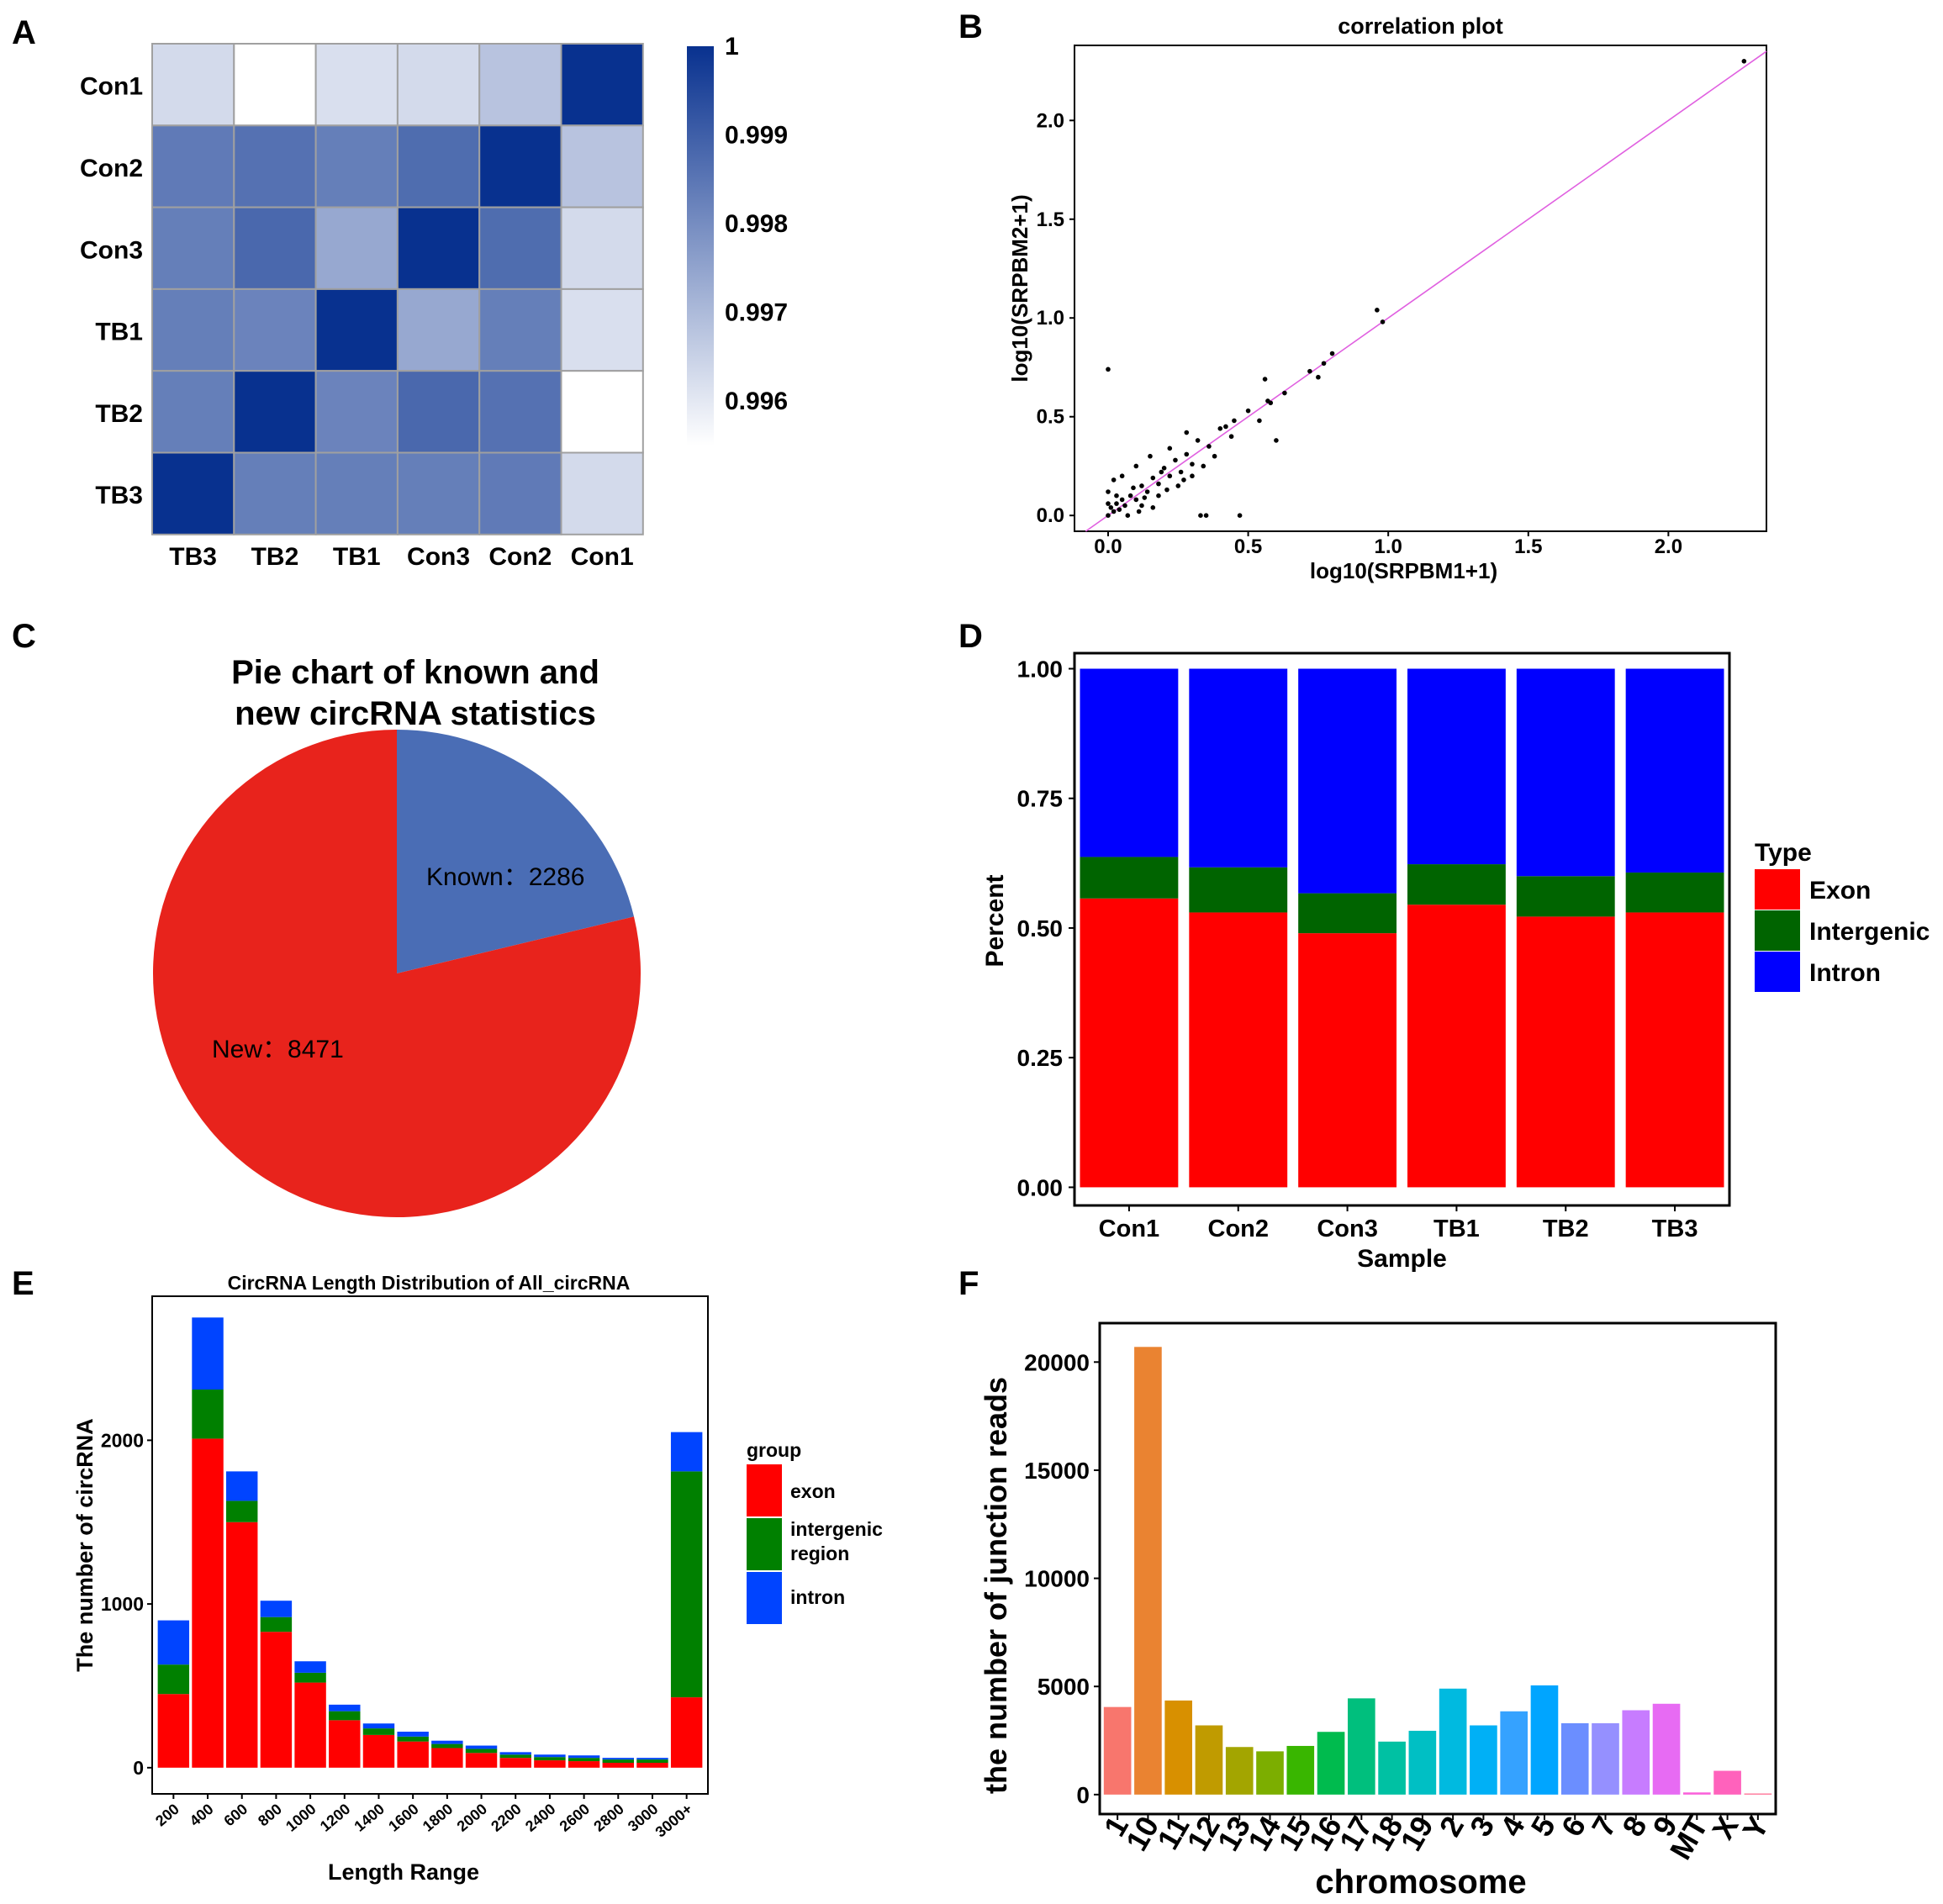 The width and height of the screenshot is (1943, 1904). I want to click on x-tick-label: 1400, so click(369, 1818).